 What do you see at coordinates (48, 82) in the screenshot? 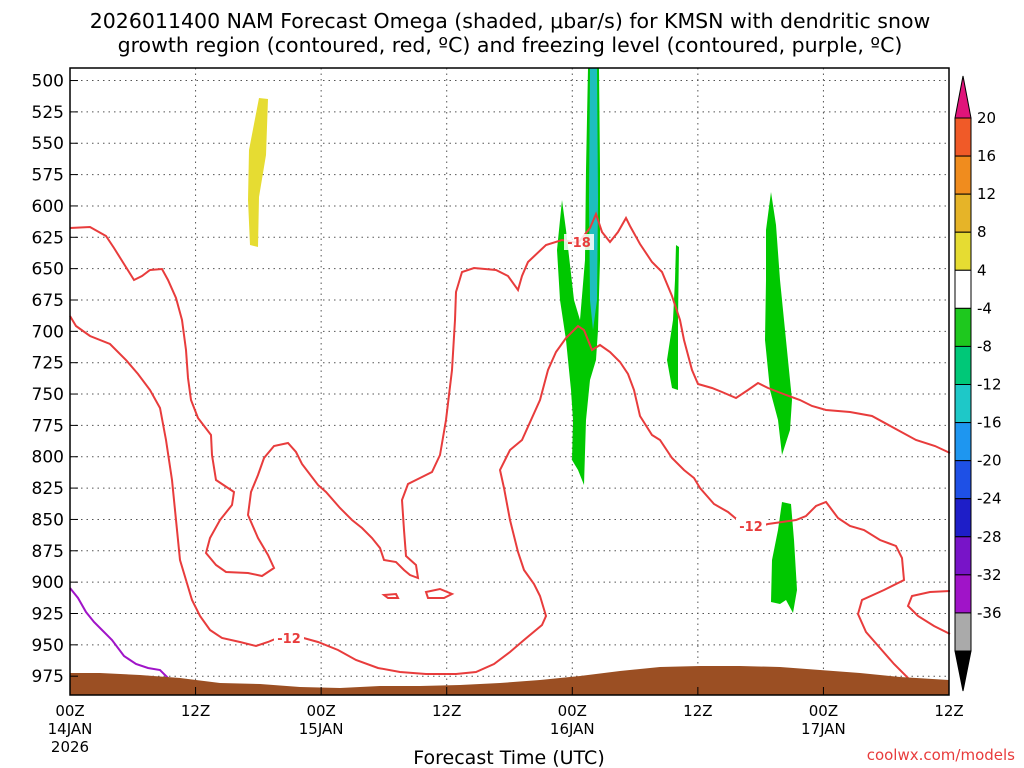
I see `y-tick-label: 500` at bounding box center [48, 82].